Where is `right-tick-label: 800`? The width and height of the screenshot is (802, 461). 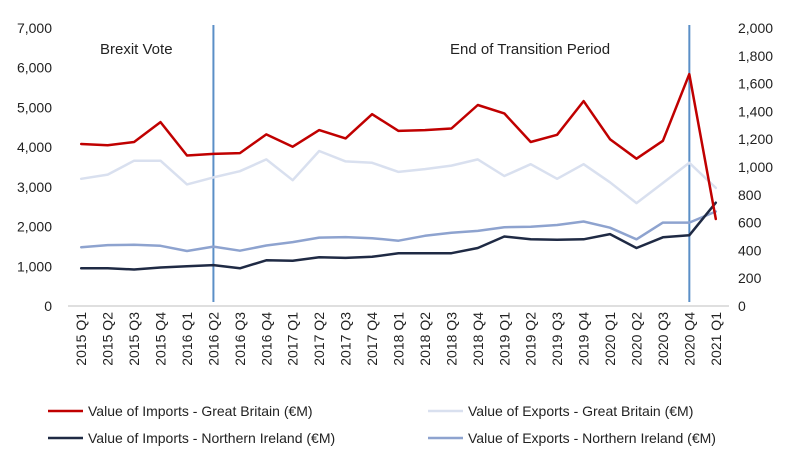
right-tick-label: 800 is located at coordinates (750, 195).